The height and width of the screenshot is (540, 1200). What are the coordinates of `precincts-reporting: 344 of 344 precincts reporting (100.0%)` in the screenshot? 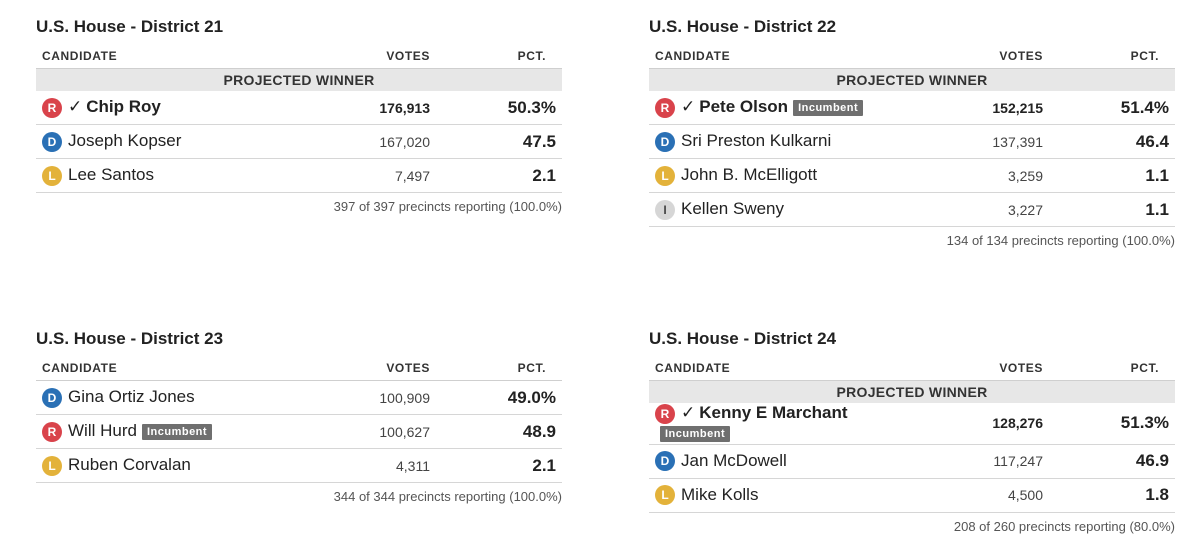 It's located at (447, 496).